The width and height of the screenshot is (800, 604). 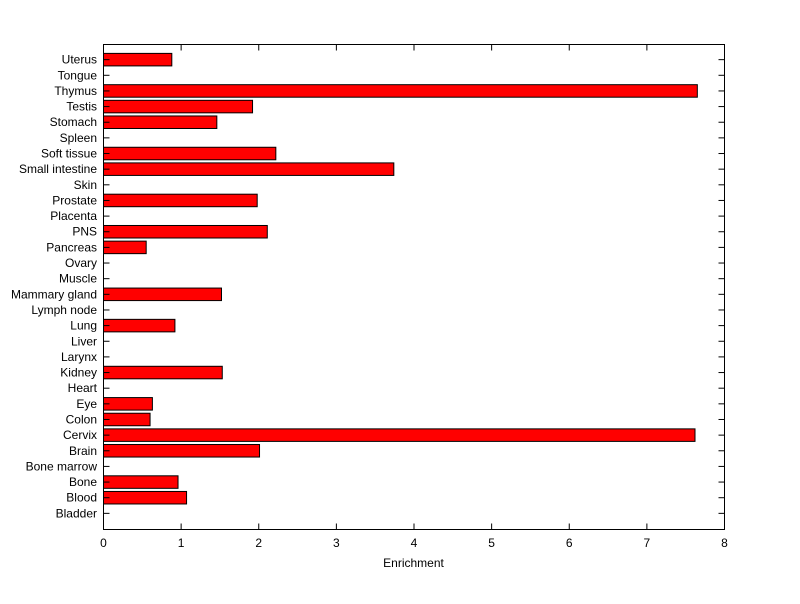 What do you see at coordinates (83, 482) in the screenshot?
I see `y-tick-label-bone: Bone` at bounding box center [83, 482].